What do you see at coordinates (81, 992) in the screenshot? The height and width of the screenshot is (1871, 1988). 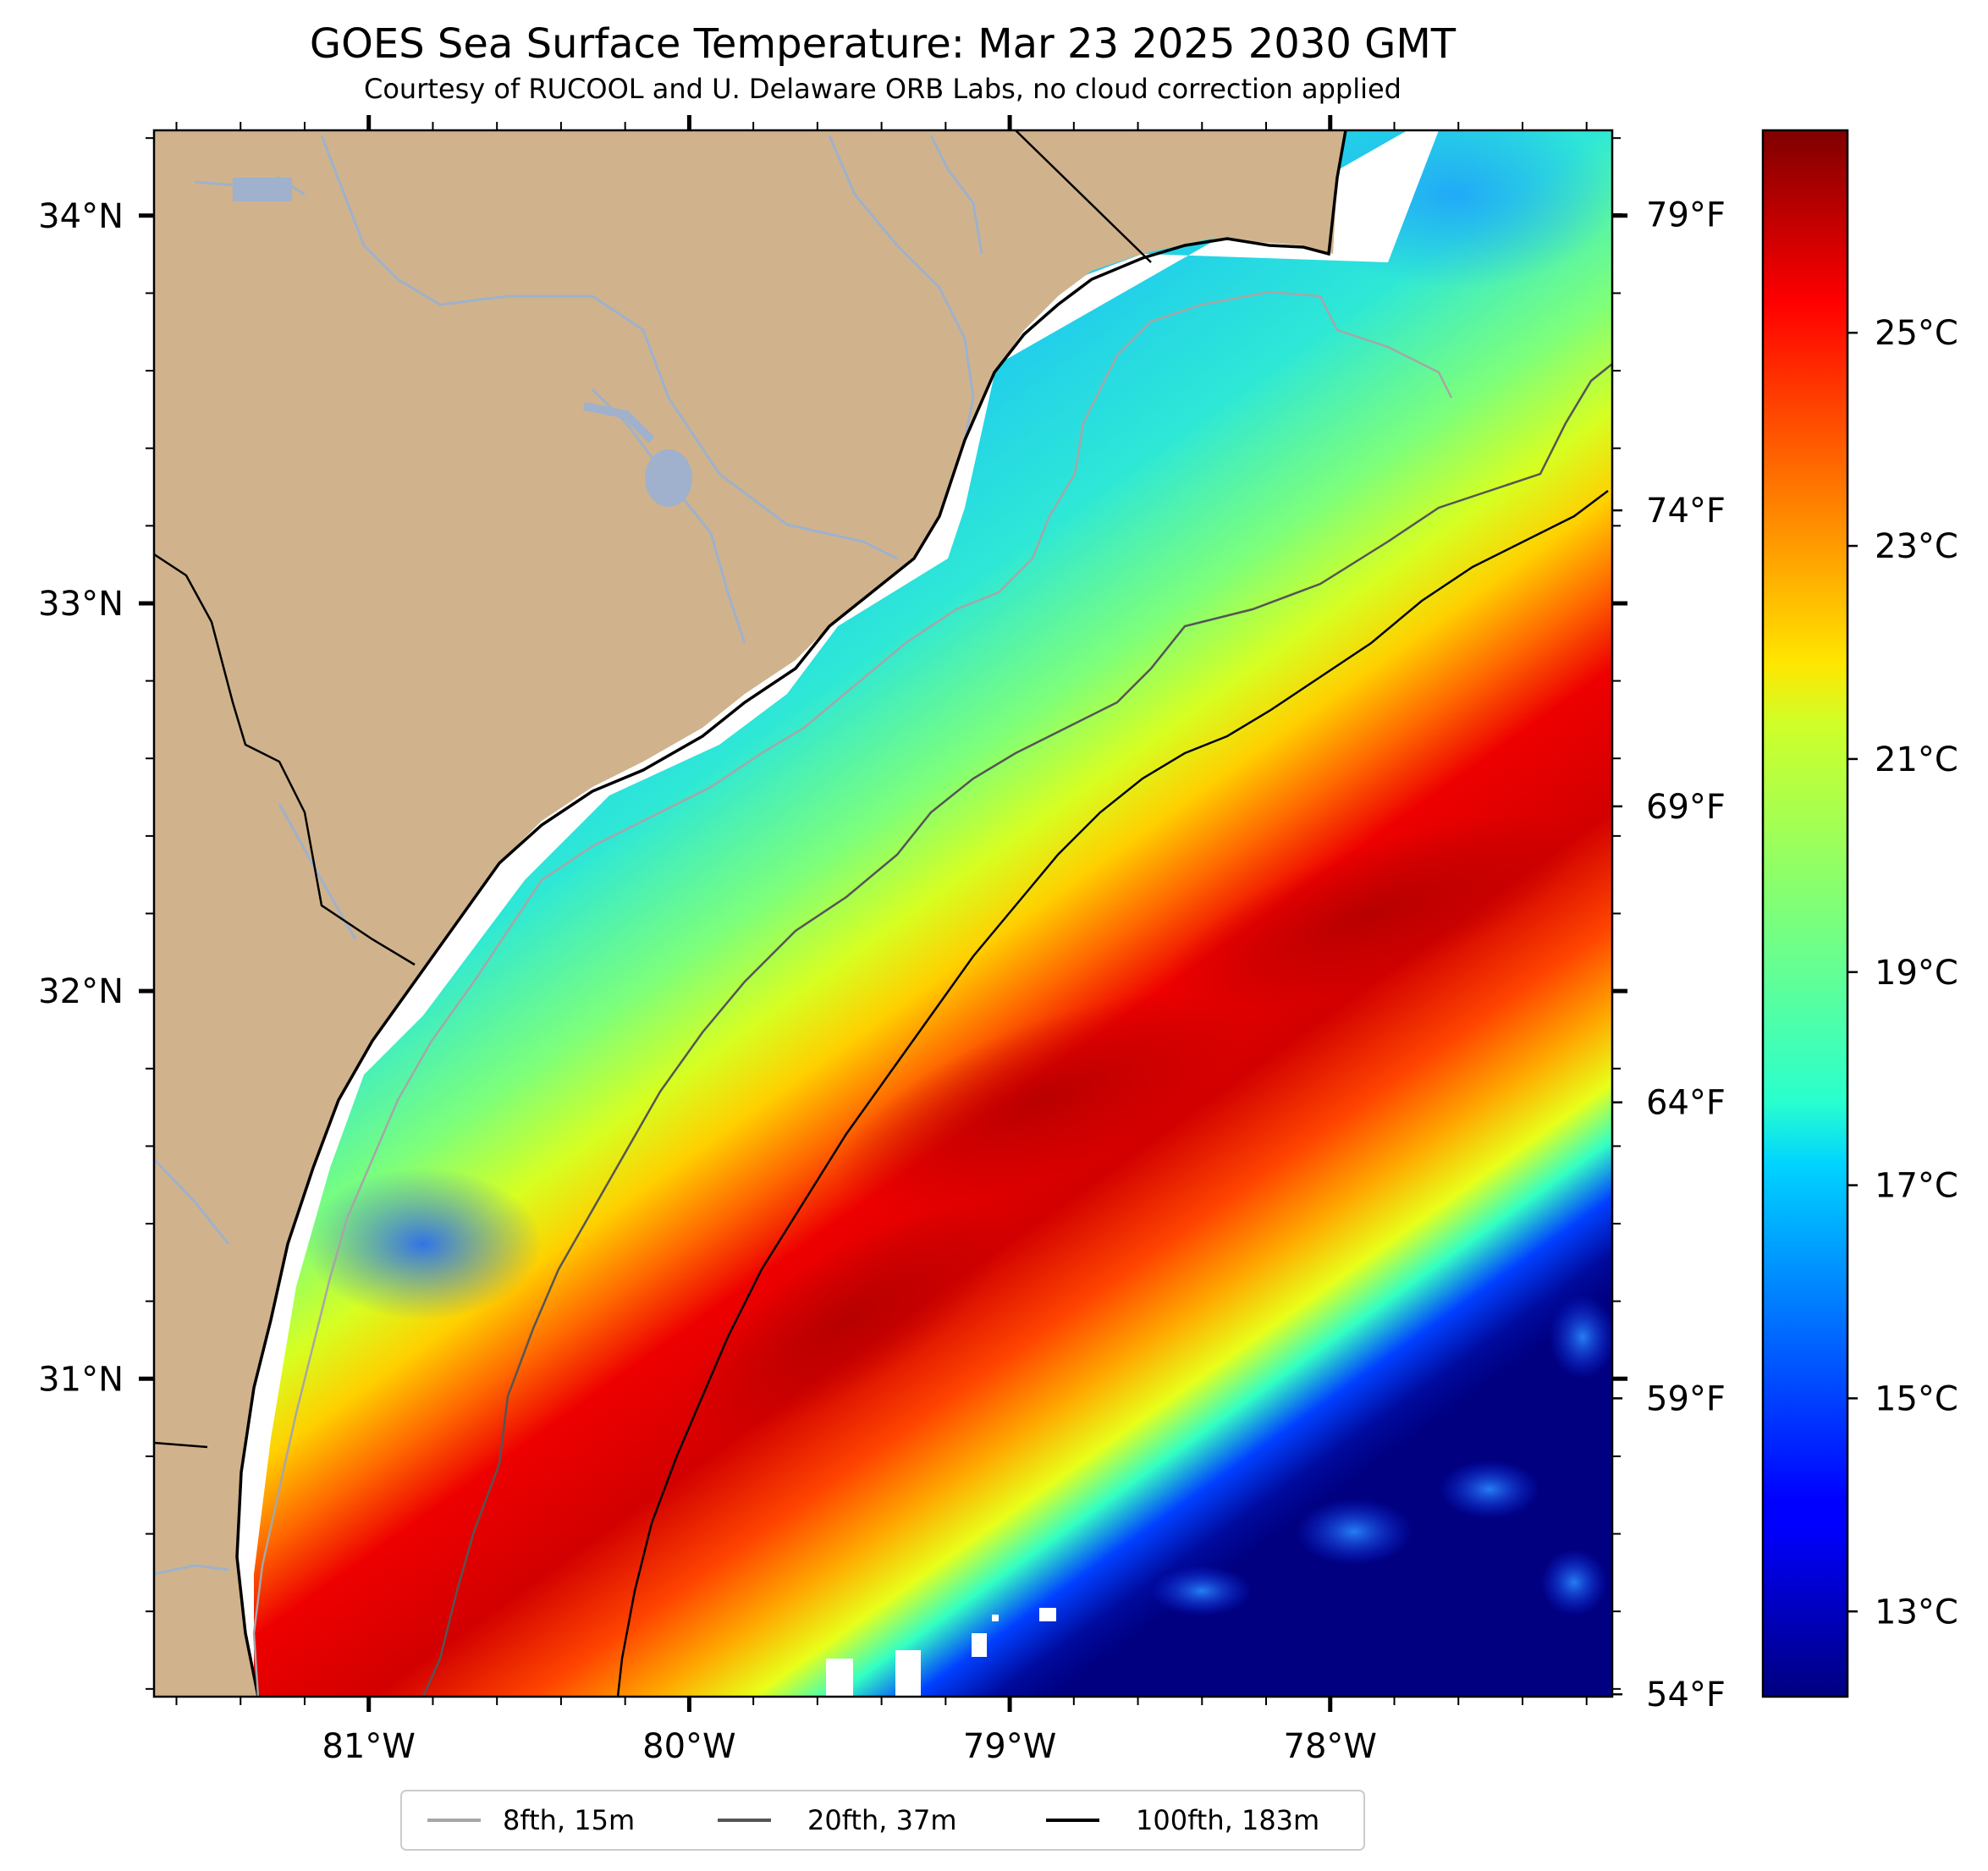 I see `lat-tick-label: 32°N` at bounding box center [81, 992].